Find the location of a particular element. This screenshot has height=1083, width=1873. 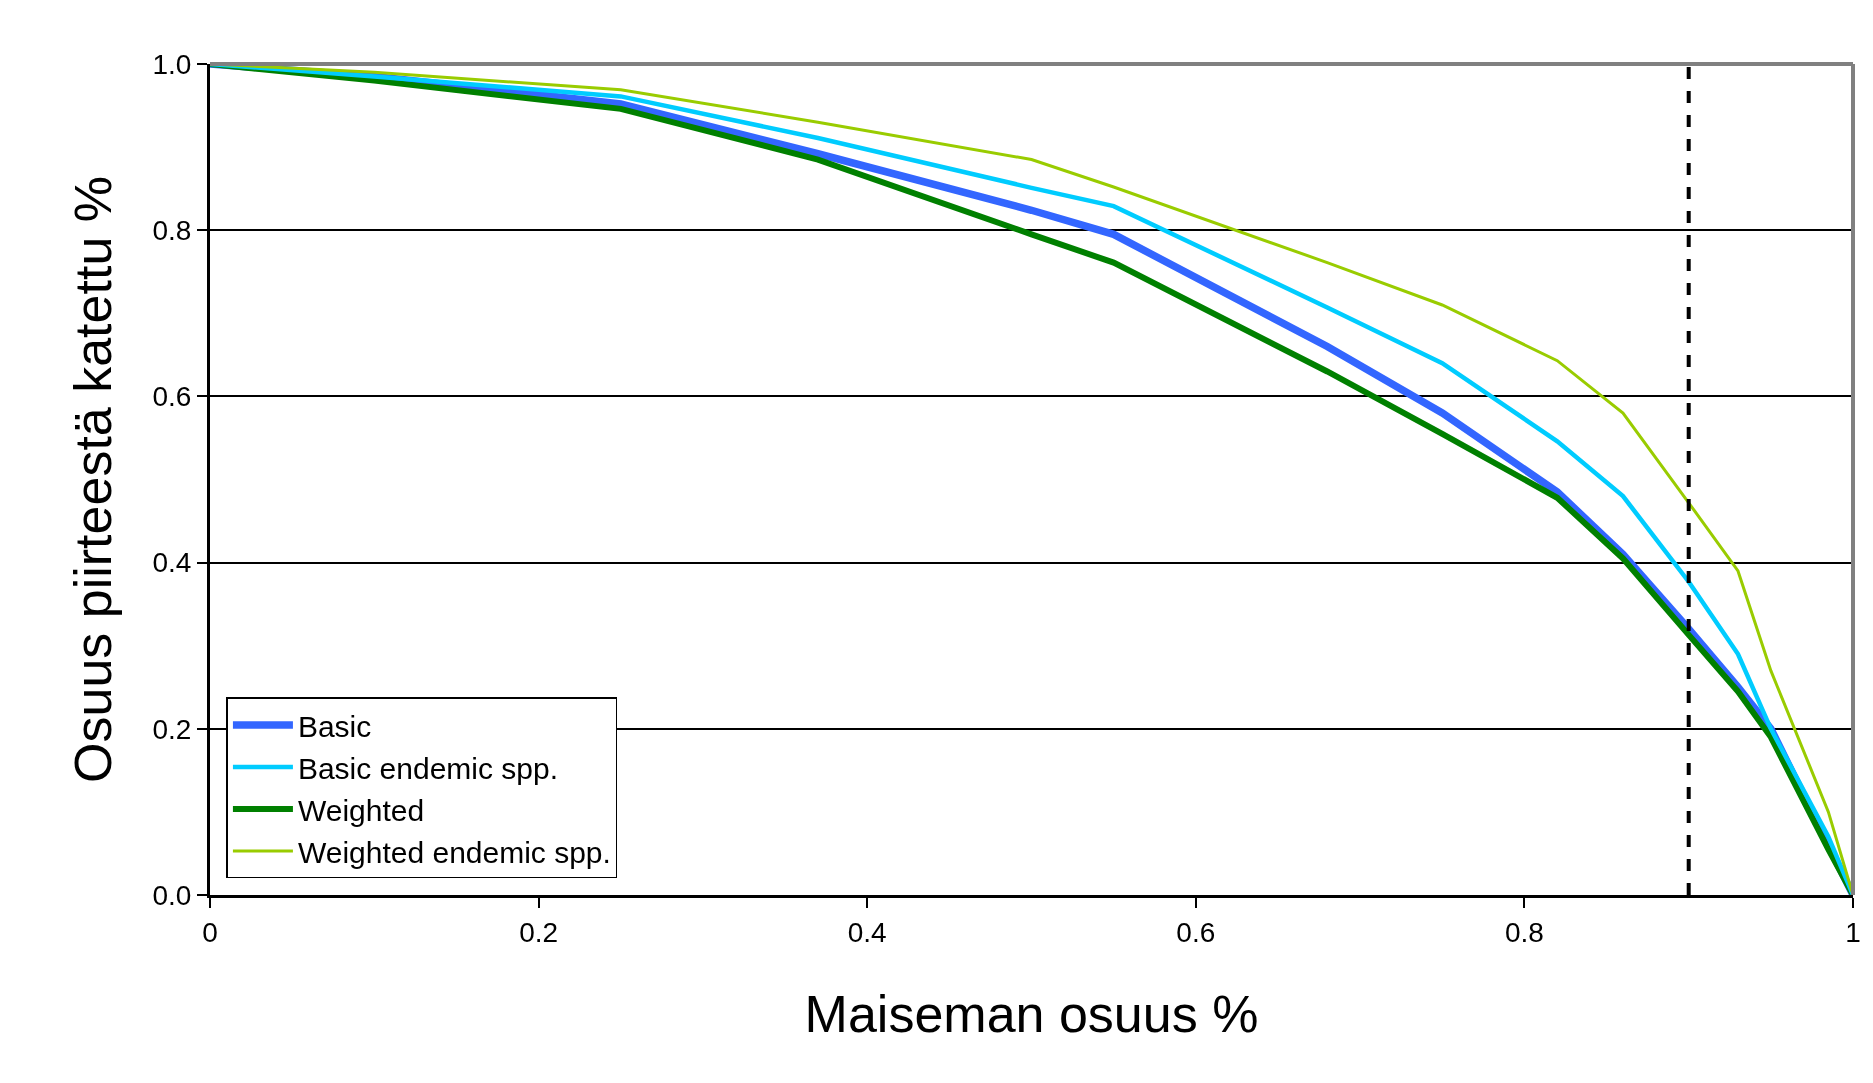

legend-label: Basic endemic spp. is located at coordinates (428, 768).